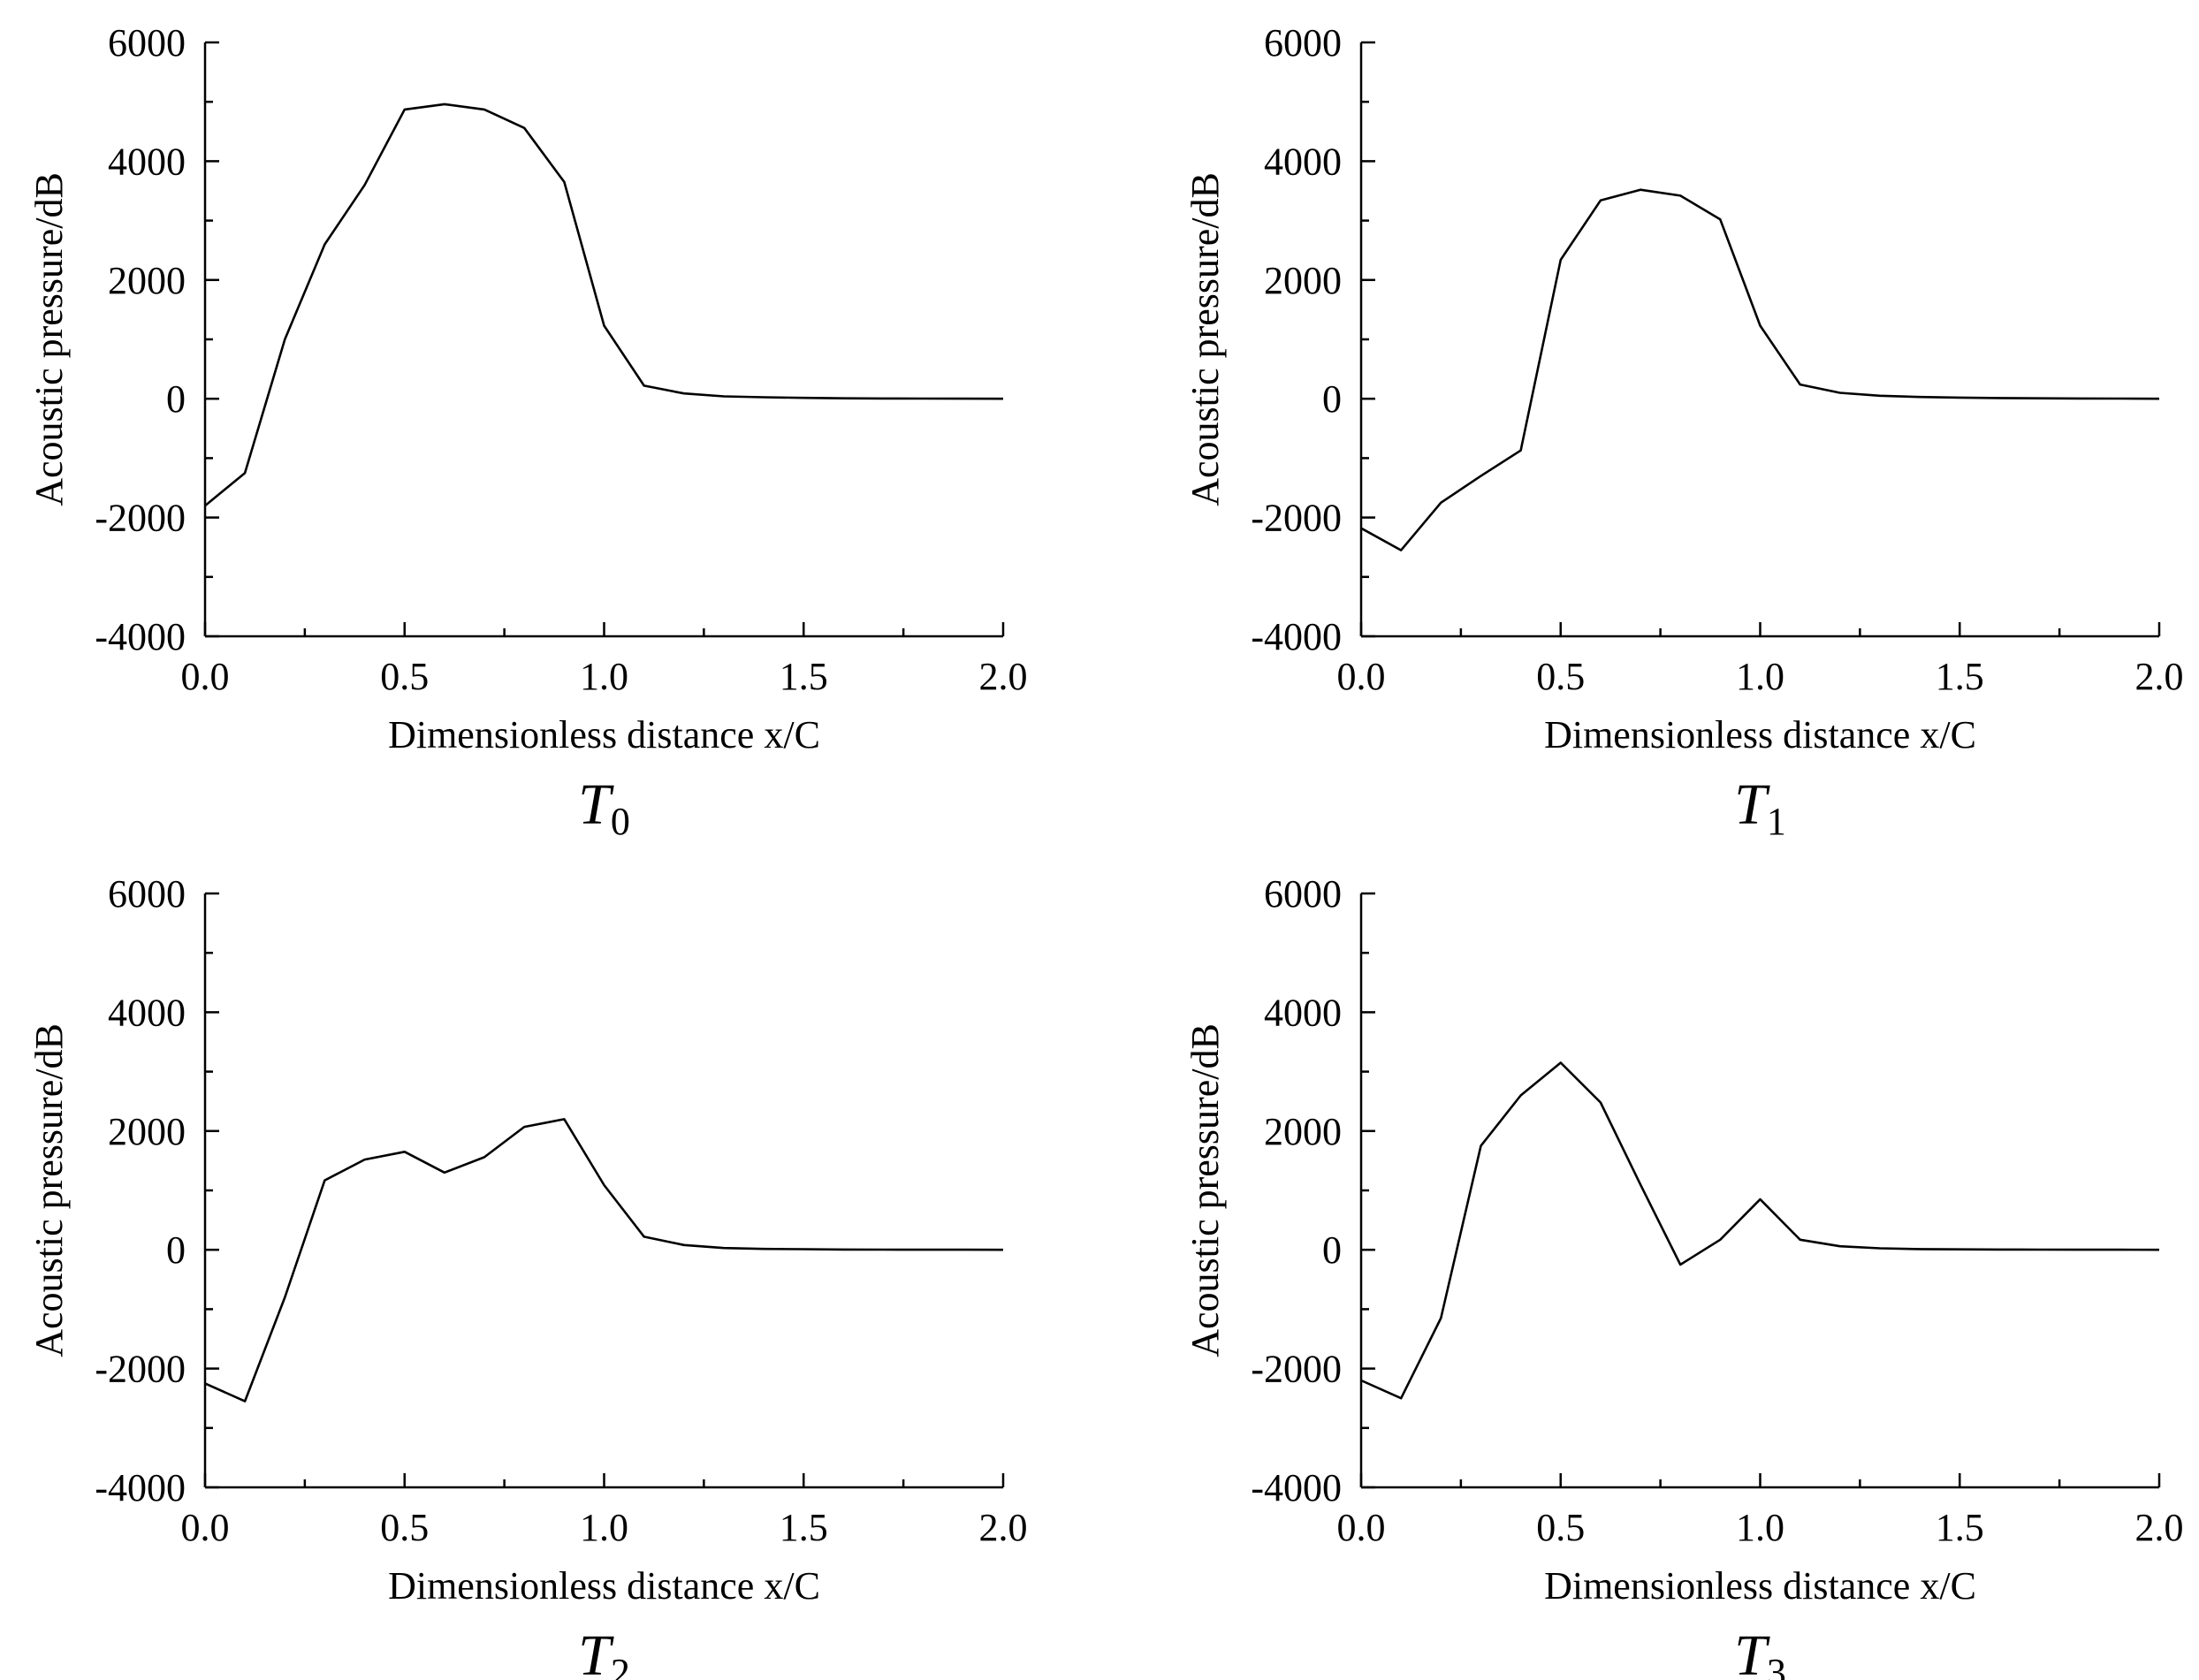 This screenshot has height=1680, width=2199. What do you see at coordinates (620, 821) in the screenshot?
I see `panel-caption-subscript: 0` at bounding box center [620, 821].